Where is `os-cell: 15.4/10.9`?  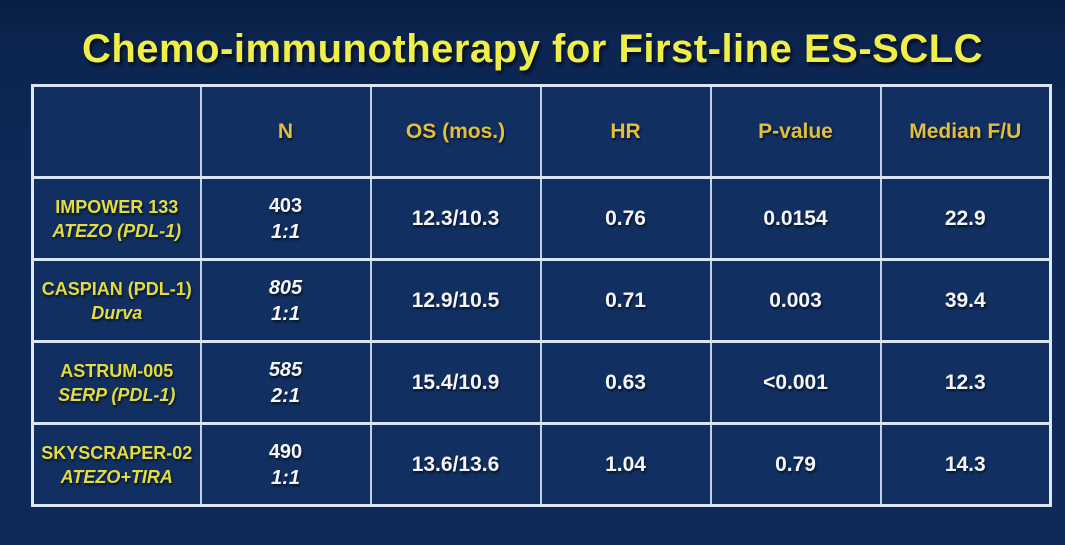 os-cell: 15.4/10.9 is located at coordinates (455, 382).